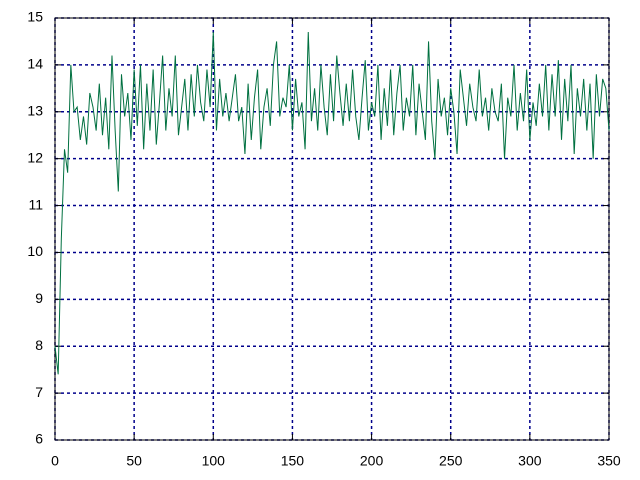 The height and width of the screenshot is (480, 640). I want to click on x-tick-label: 350, so click(609, 461).